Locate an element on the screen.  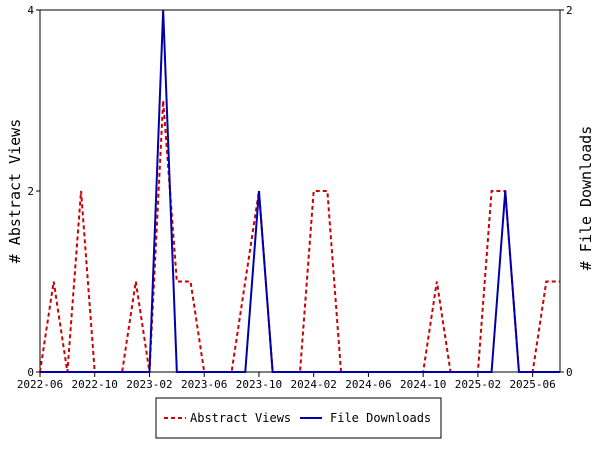
legend: Abstract Views File Downloads is located at coordinates (298, 418).